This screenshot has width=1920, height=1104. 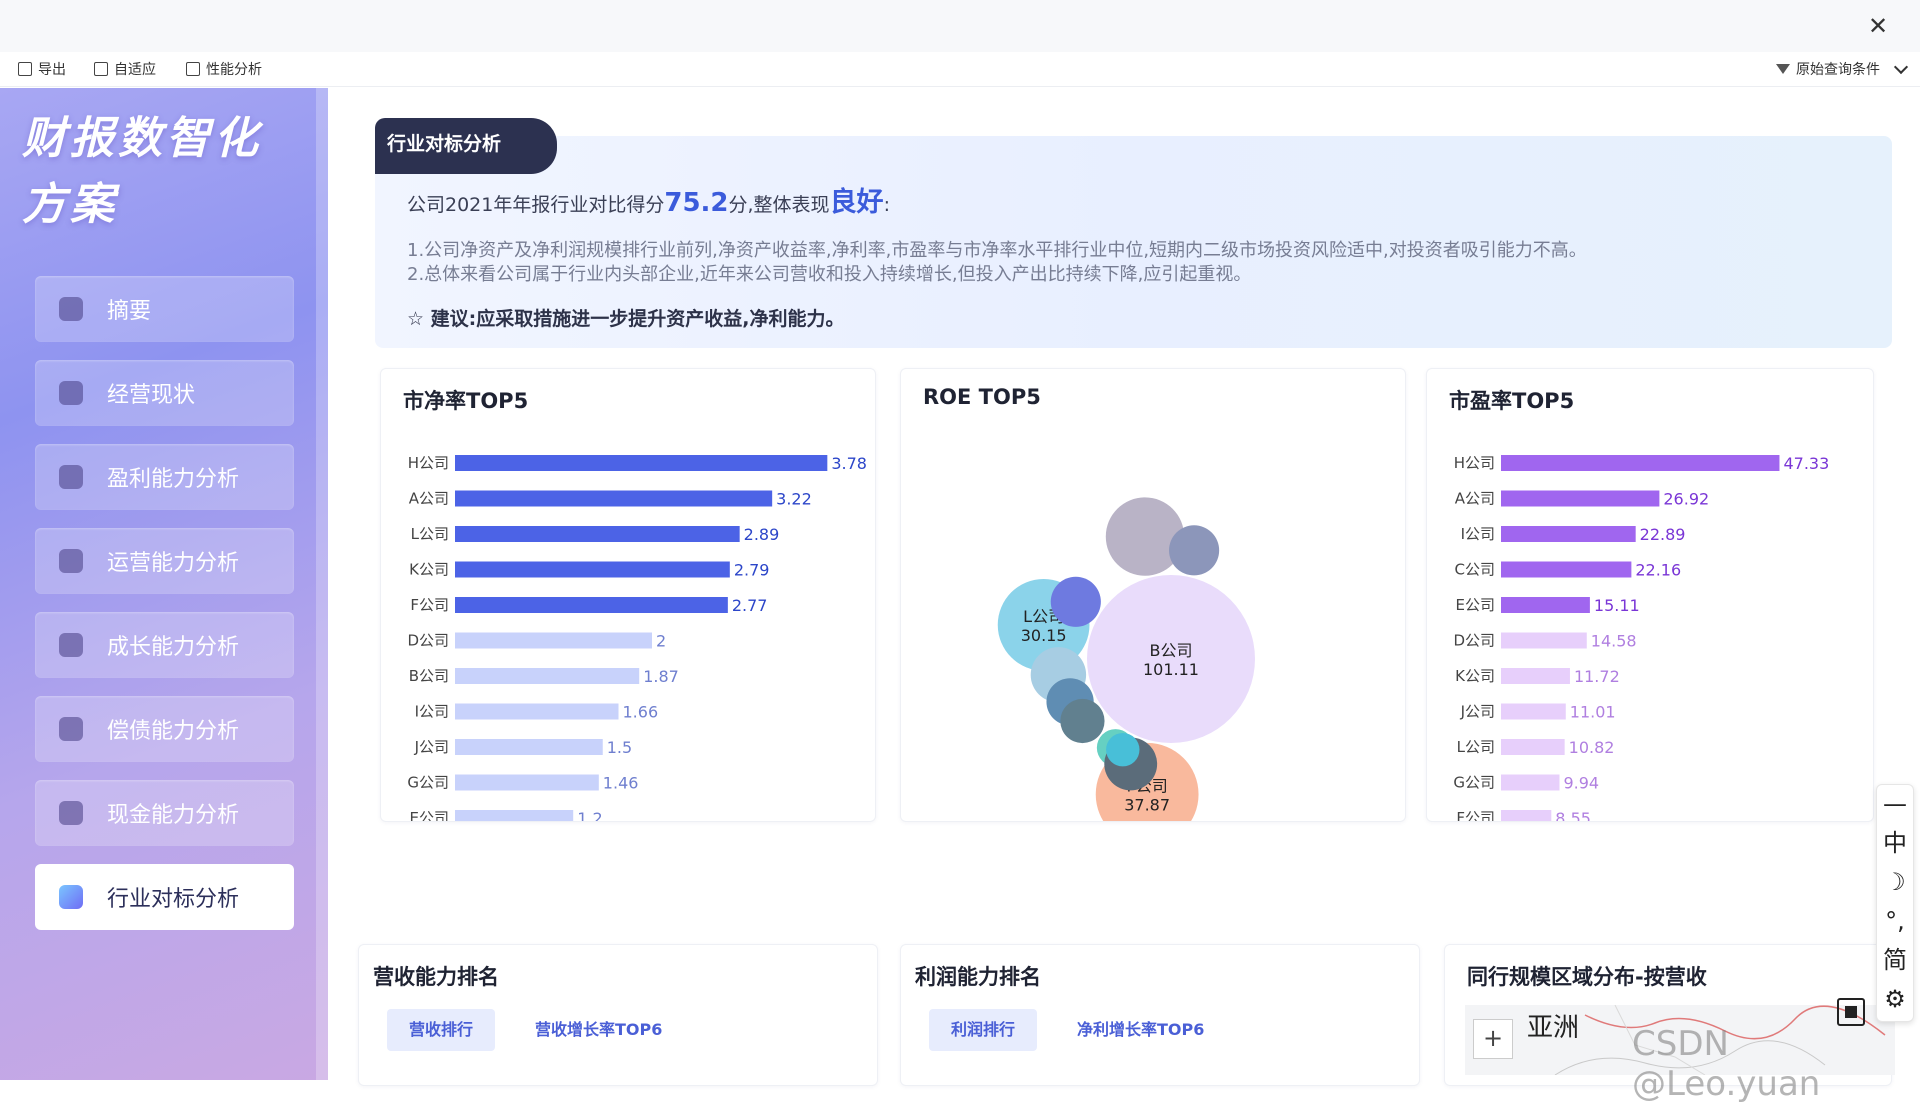 What do you see at coordinates (1475, 570) in the screenshot?
I see `bar-category-label: C公司` at bounding box center [1475, 570].